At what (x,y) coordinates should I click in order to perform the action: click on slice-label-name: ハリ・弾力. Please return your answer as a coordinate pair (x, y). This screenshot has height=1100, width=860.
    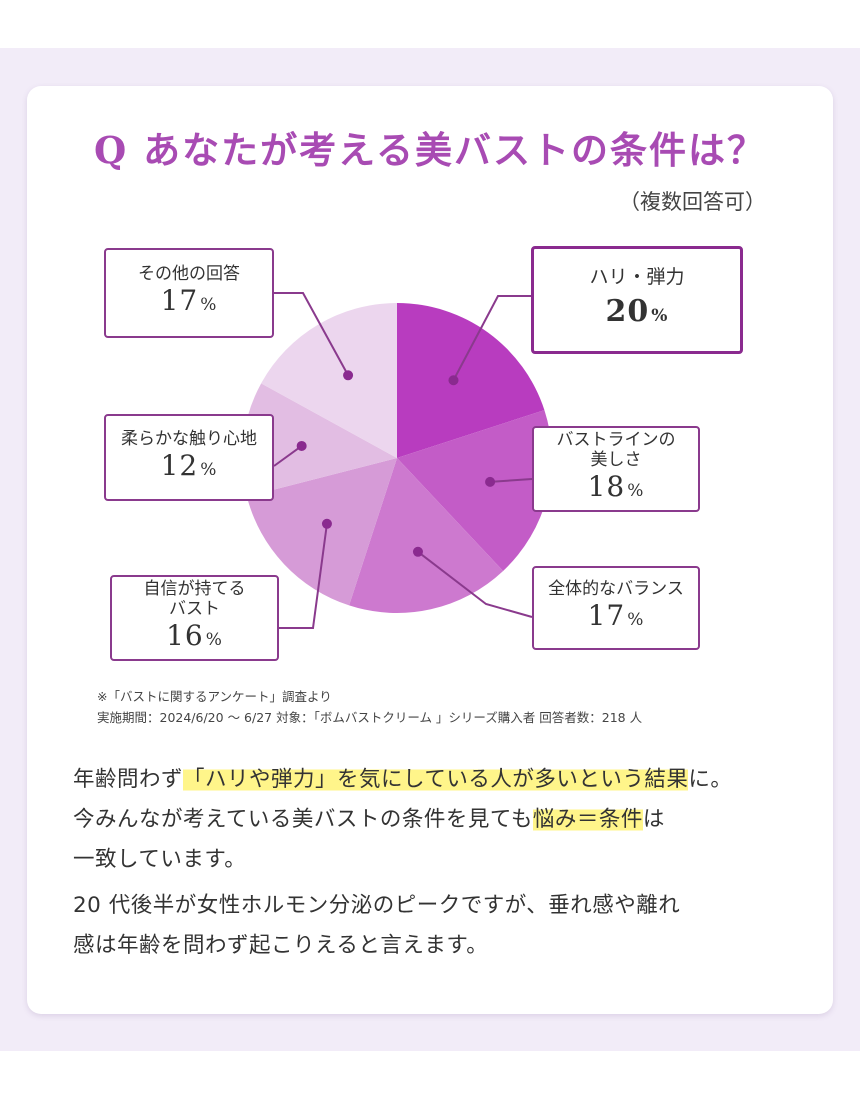
    Looking at the image, I should click on (637, 277).